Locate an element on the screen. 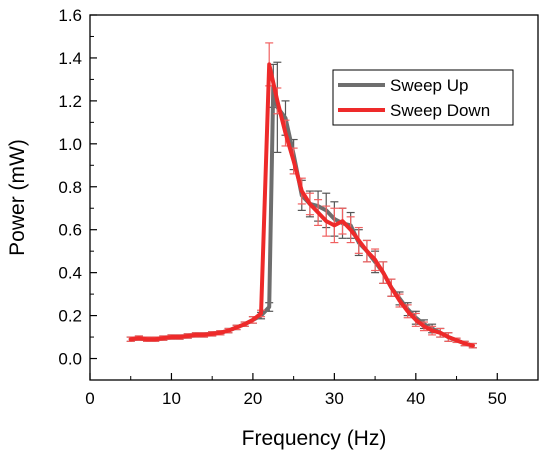 The width and height of the screenshot is (550, 458). x-tick-label: 50 is located at coordinates (497, 398).